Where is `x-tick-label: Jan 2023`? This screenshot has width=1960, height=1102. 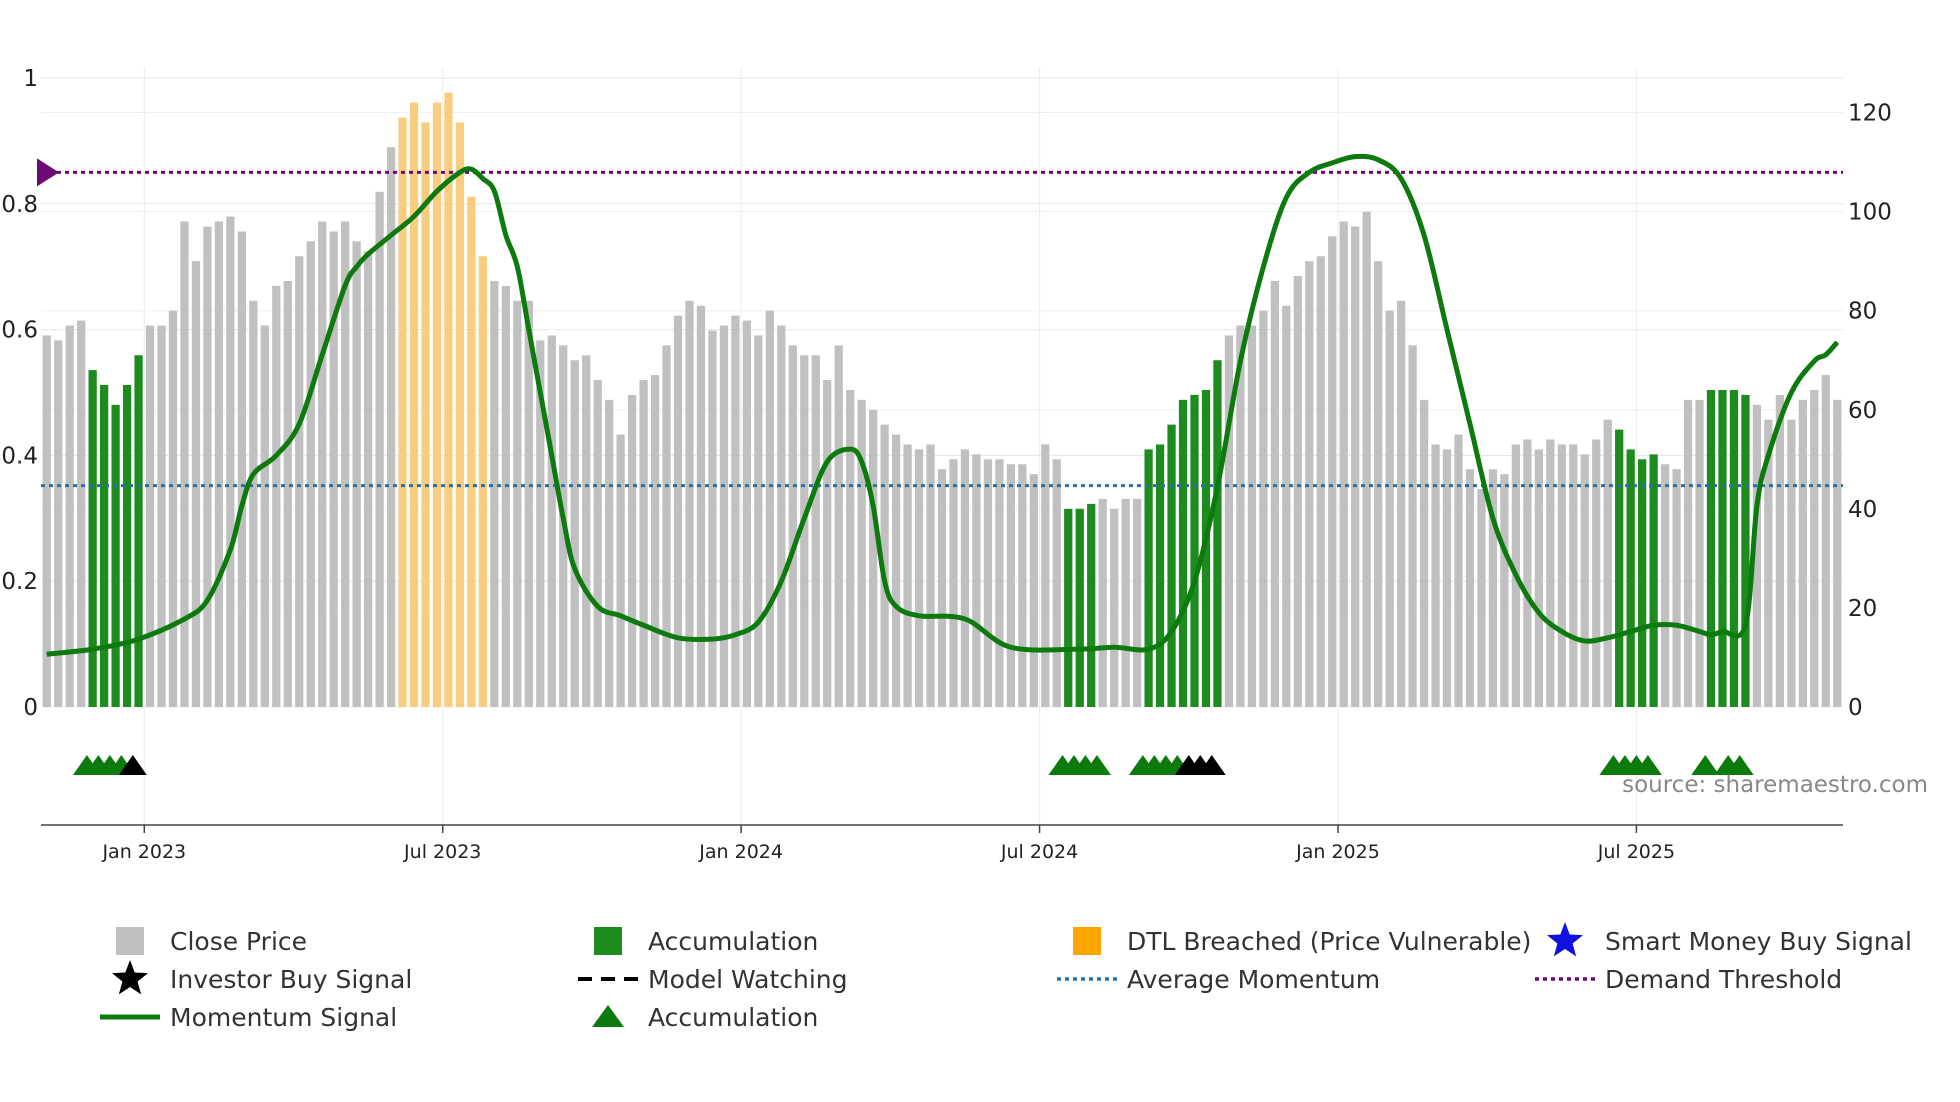
x-tick-label: Jan 2023 is located at coordinates (143, 852).